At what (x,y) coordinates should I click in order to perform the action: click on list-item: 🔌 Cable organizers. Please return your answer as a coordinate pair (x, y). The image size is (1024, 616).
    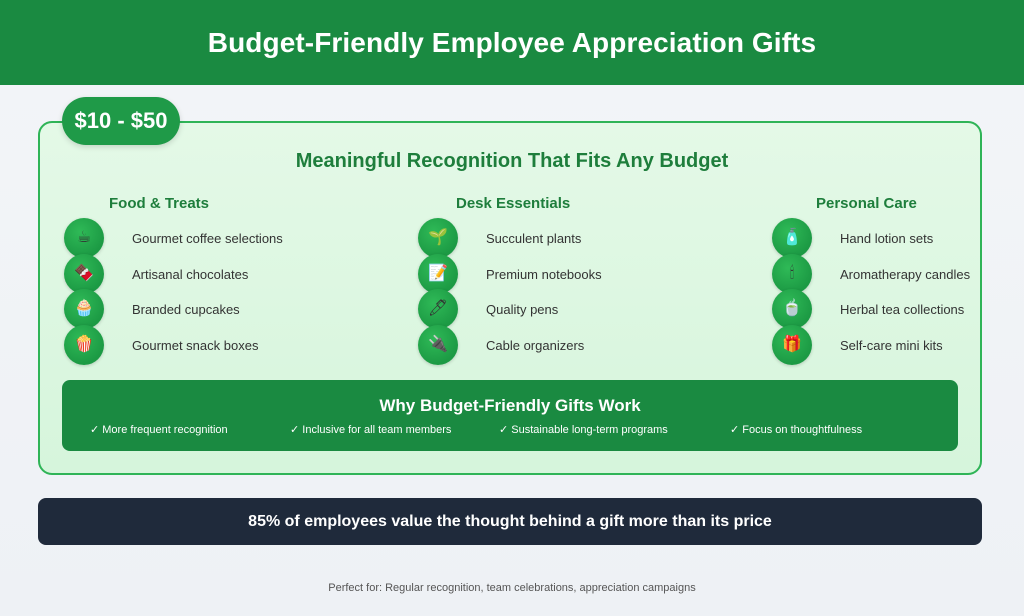
    Looking at the image, I should click on (501, 345).